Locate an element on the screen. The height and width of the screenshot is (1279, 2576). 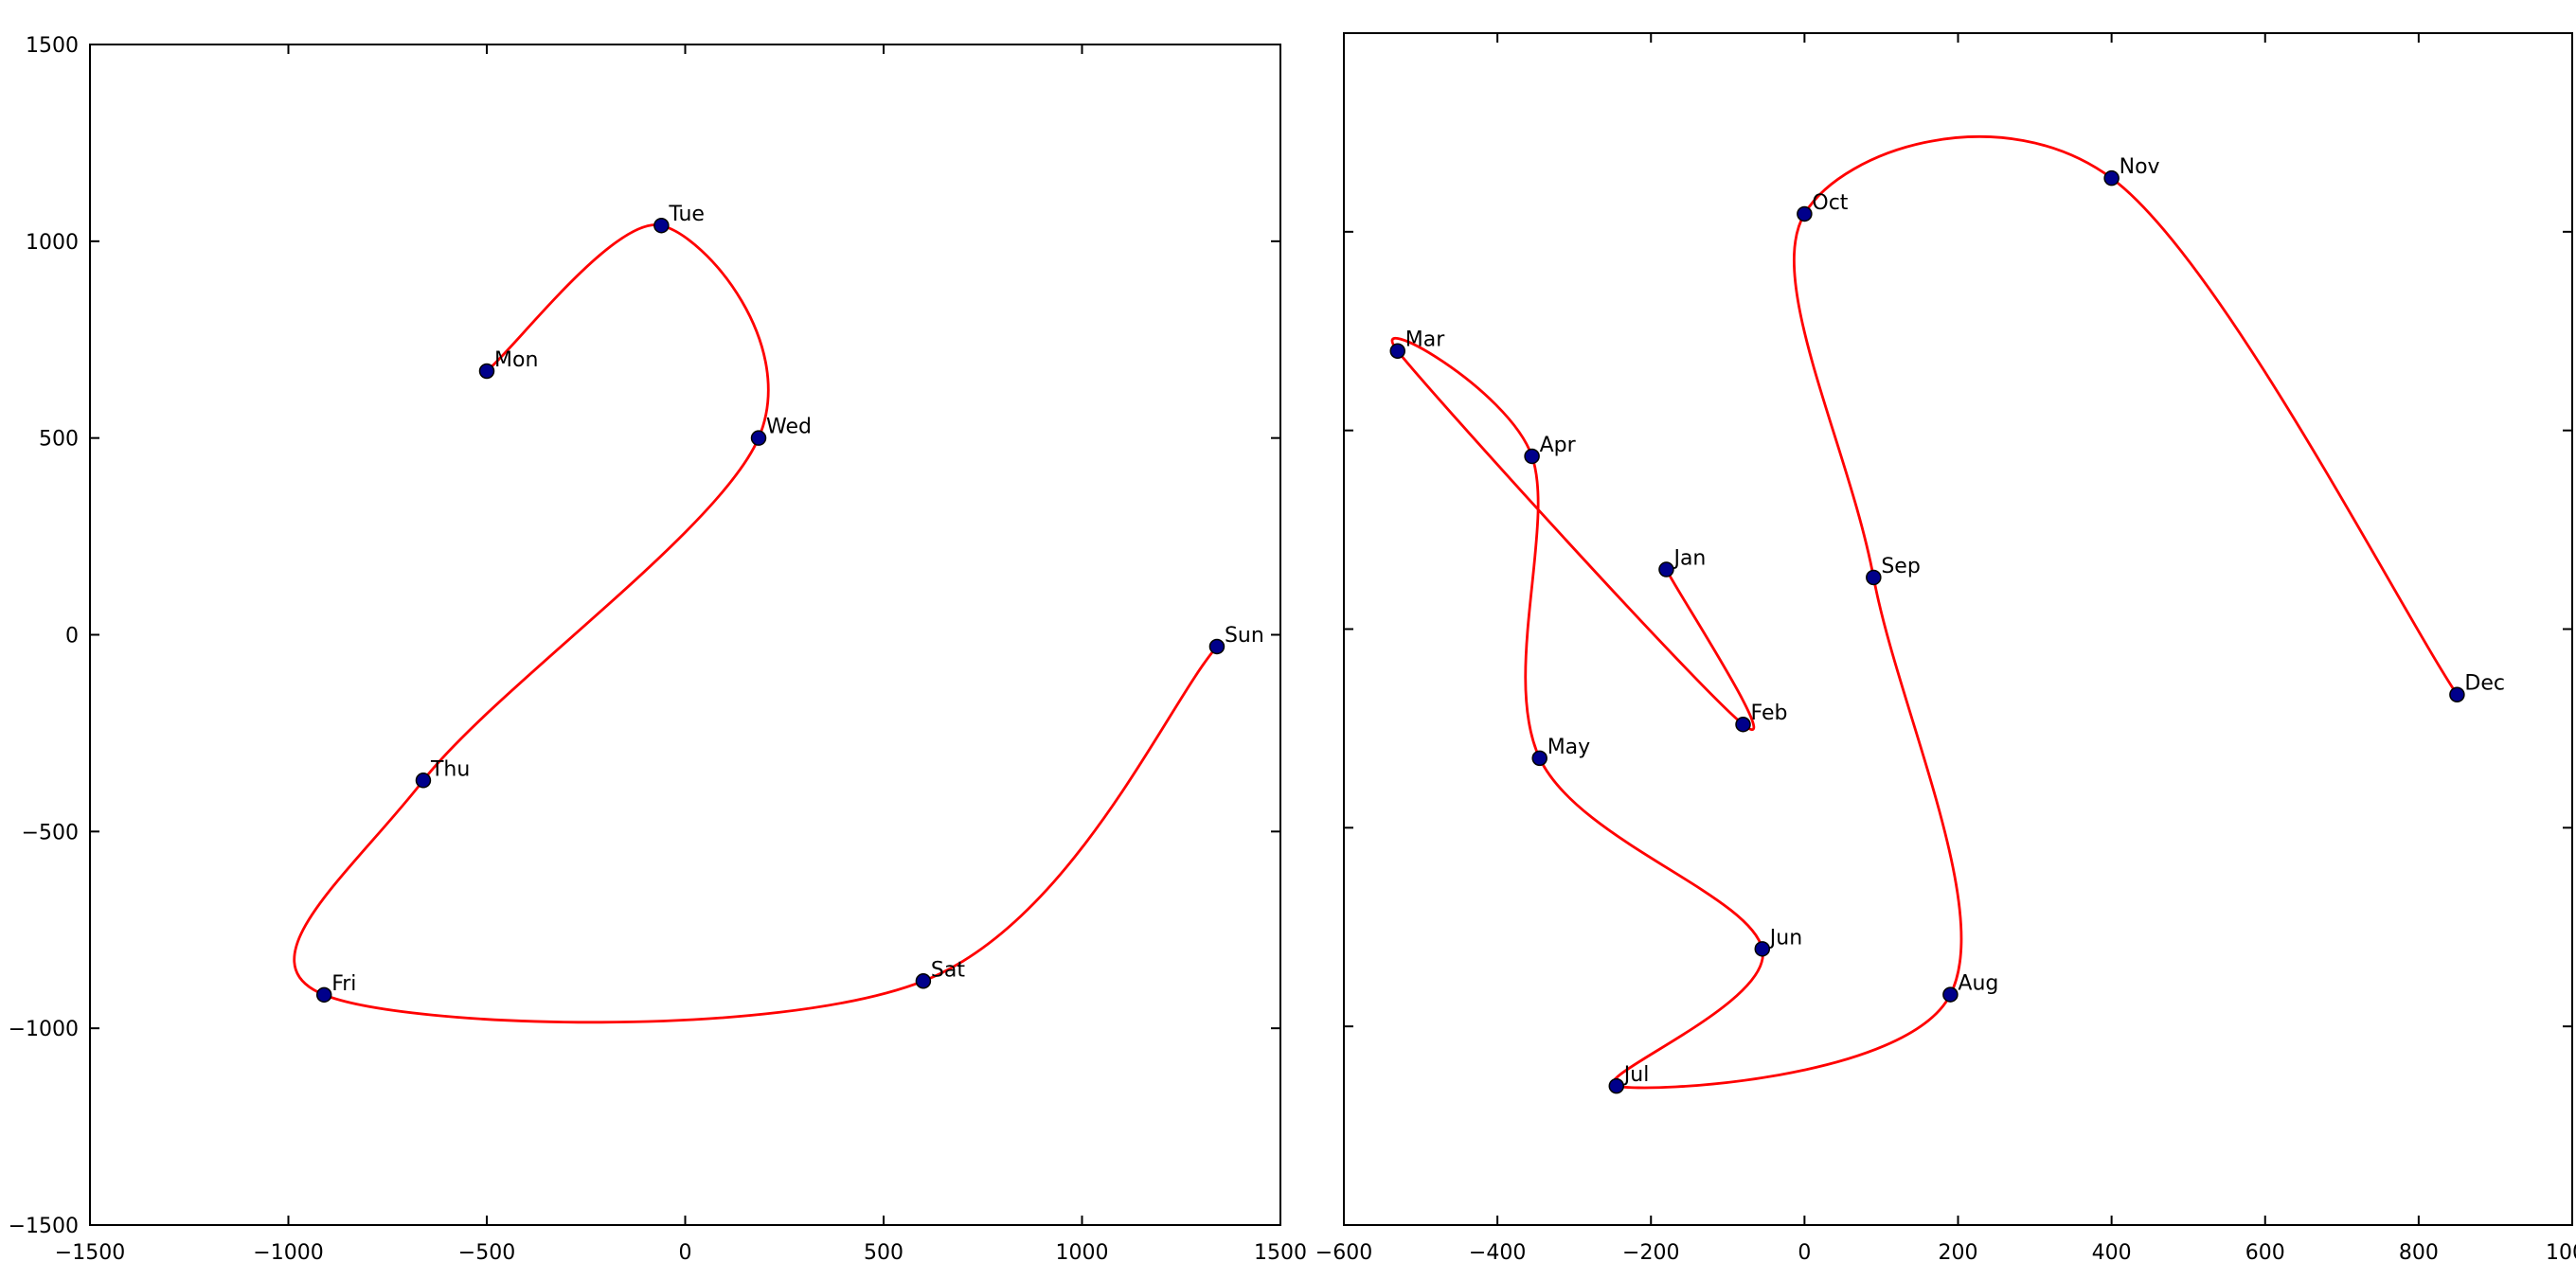
y-tick-label: 500 is located at coordinates (59, 440).